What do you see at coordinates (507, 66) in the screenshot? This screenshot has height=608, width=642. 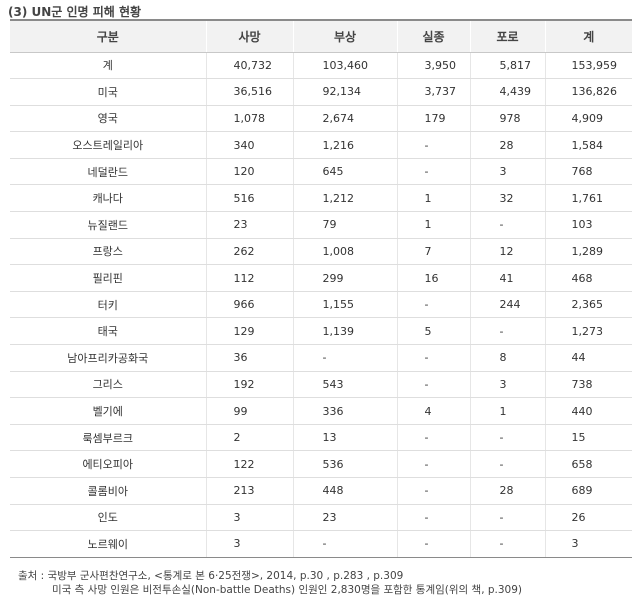 I see `value-cell: 5,817` at bounding box center [507, 66].